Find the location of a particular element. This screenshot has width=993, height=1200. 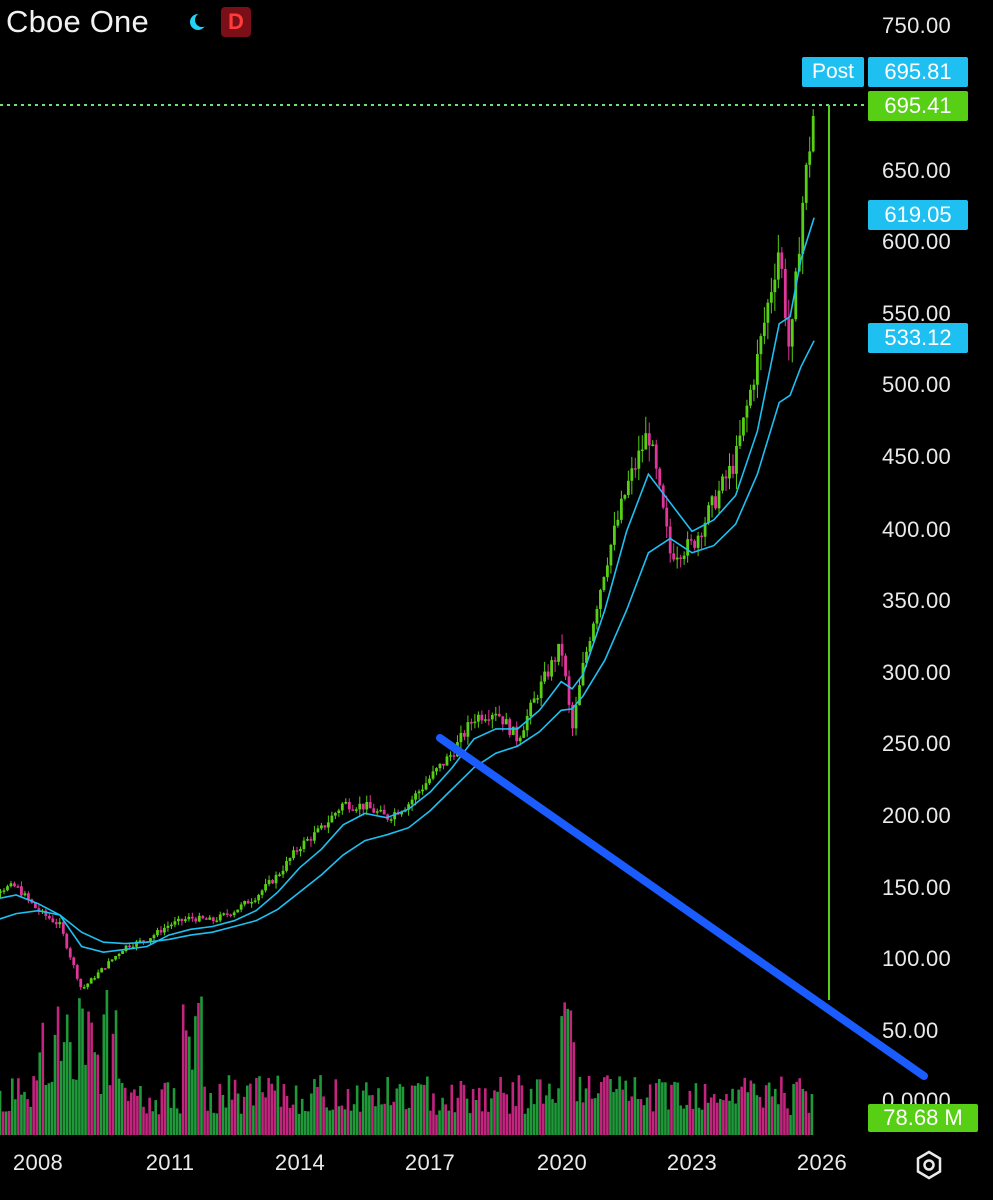

crescent-moon-icon is located at coordinates (198, 22).